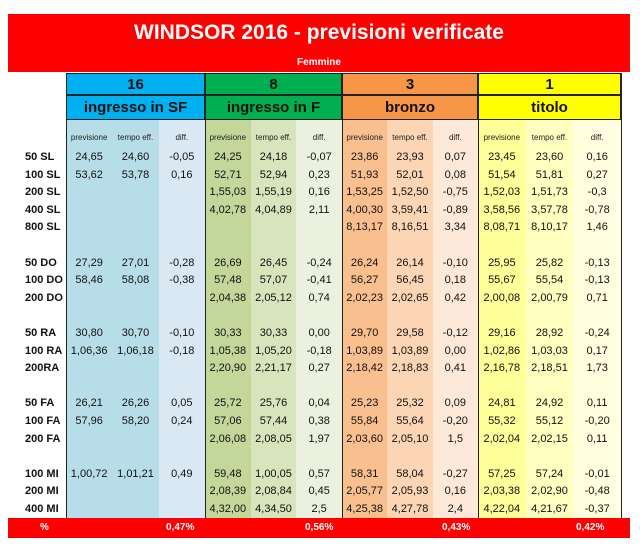  What do you see at coordinates (502, 350) in the screenshot?
I see `data-cell: 1,02,86` at bounding box center [502, 350].